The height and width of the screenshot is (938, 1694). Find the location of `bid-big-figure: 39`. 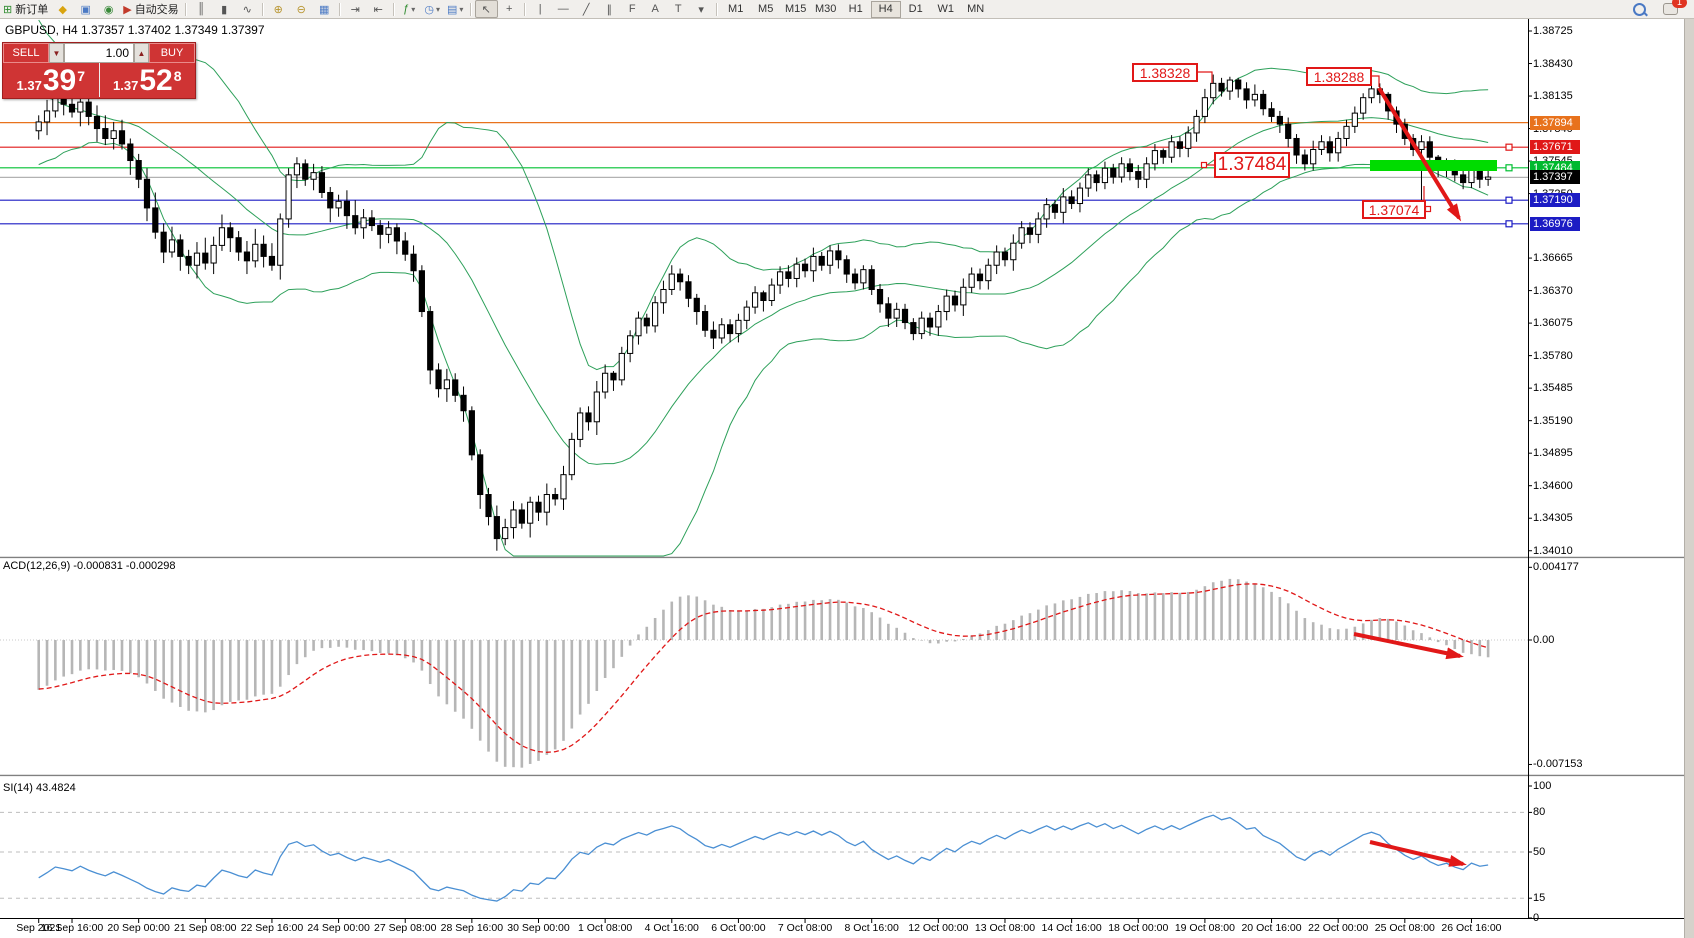

bid-big-figure: 39 is located at coordinates (59, 80).